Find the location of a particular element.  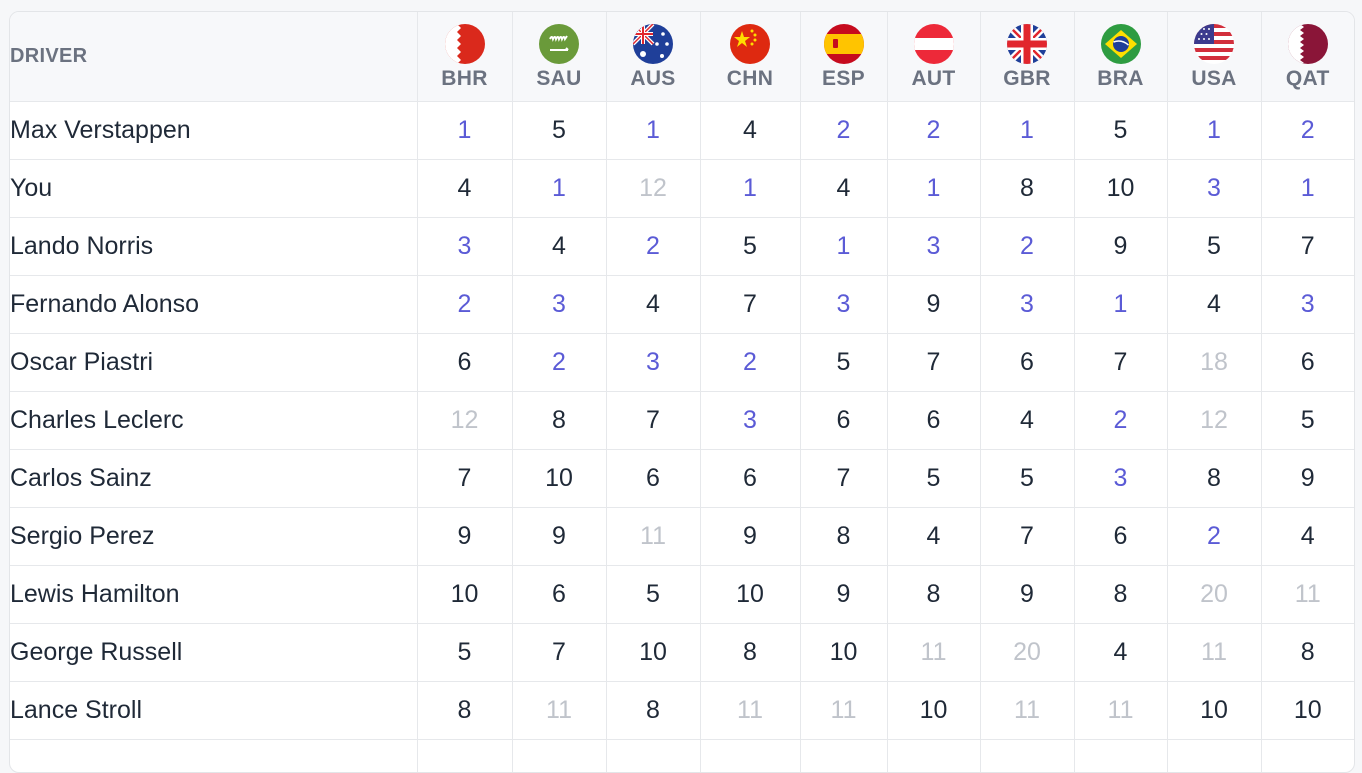

race-code: QAT is located at coordinates (1308, 79).